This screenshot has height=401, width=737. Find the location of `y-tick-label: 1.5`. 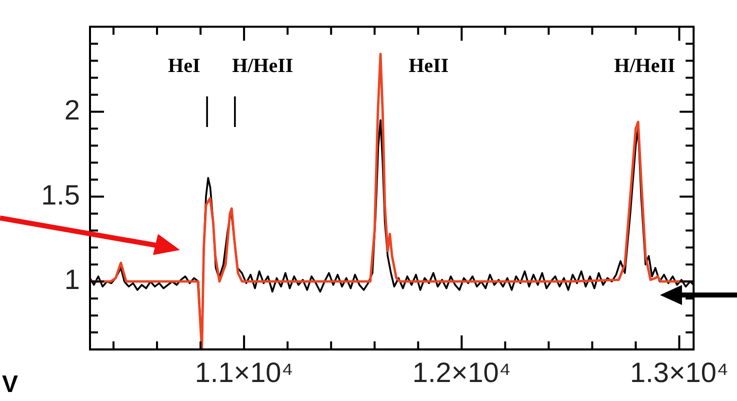

y-tick-label: 1.5 is located at coordinates (60, 194).